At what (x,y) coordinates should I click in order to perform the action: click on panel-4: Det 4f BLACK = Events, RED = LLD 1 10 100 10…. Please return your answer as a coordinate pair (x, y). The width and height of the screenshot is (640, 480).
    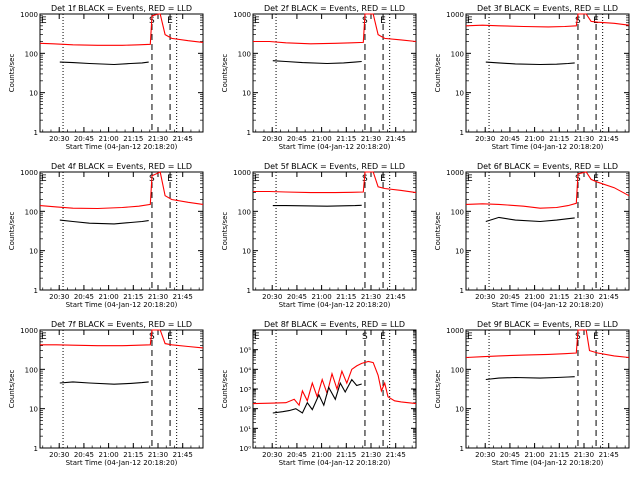
    Looking at the image, I should click on (106, 235).